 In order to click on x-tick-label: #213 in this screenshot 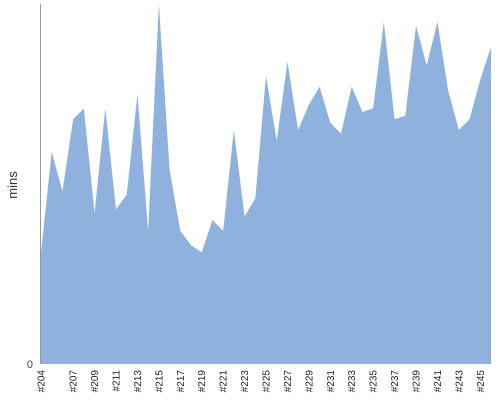, I will do `click(138, 381)`.